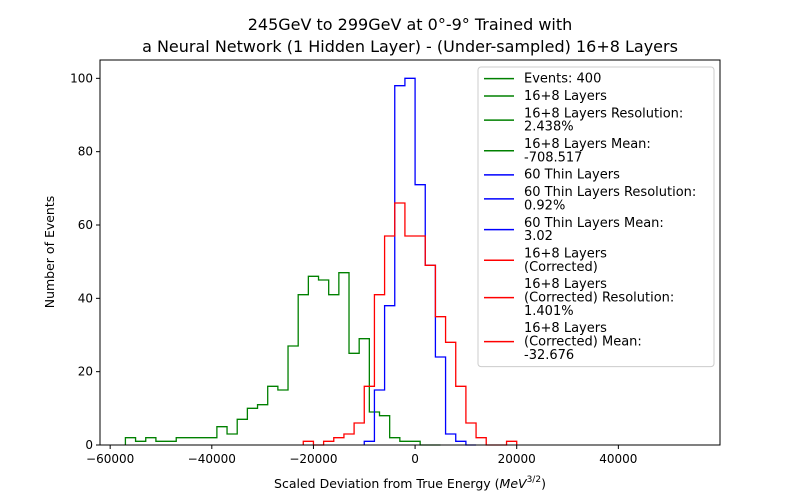  Describe the element at coordinates (49, 252) in the screenshot. I see `y-axis-label: Number of Events` at that location.